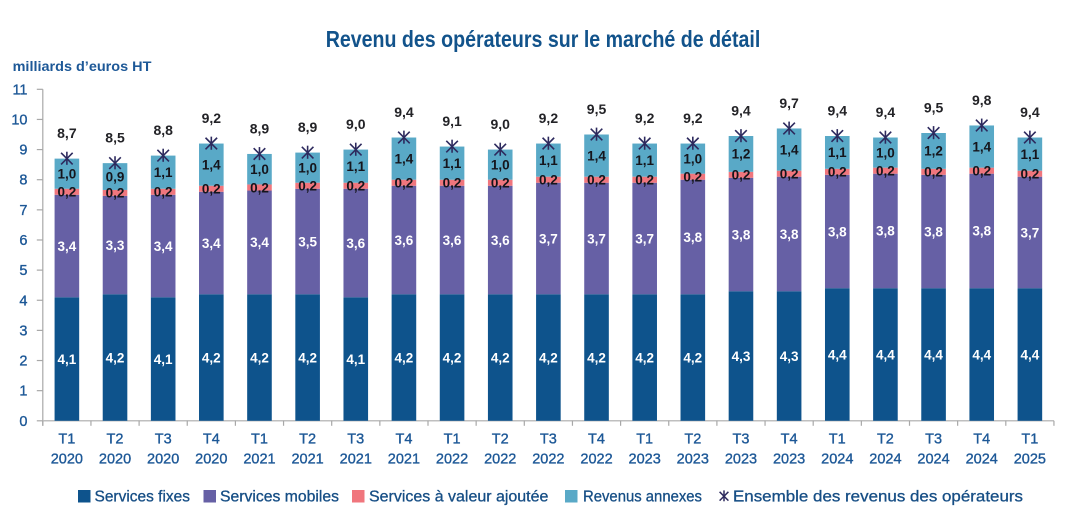 This screenshot has height=524, width=1070. What do you see at coordinates (642, 497) in the screenshot?
I see `svg-text: Revenus annexes` at bounding box center [642, 497].